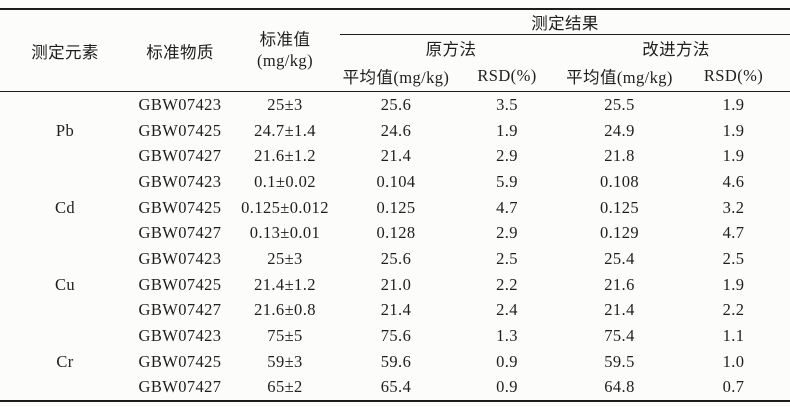 The height and width of the screenshot is (407, 790). I want to click on standard-cell: 0.1±0.02, so click(285, 181).